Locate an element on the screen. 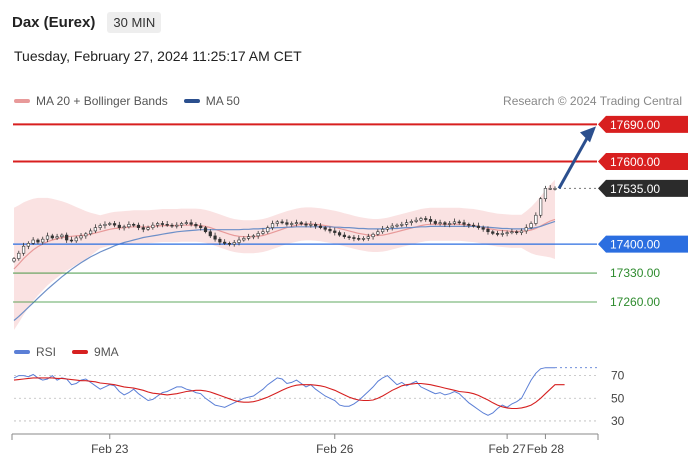 The image size is (692, 469). legend-item-rsi: RSI is located at coordinates (35, 352).